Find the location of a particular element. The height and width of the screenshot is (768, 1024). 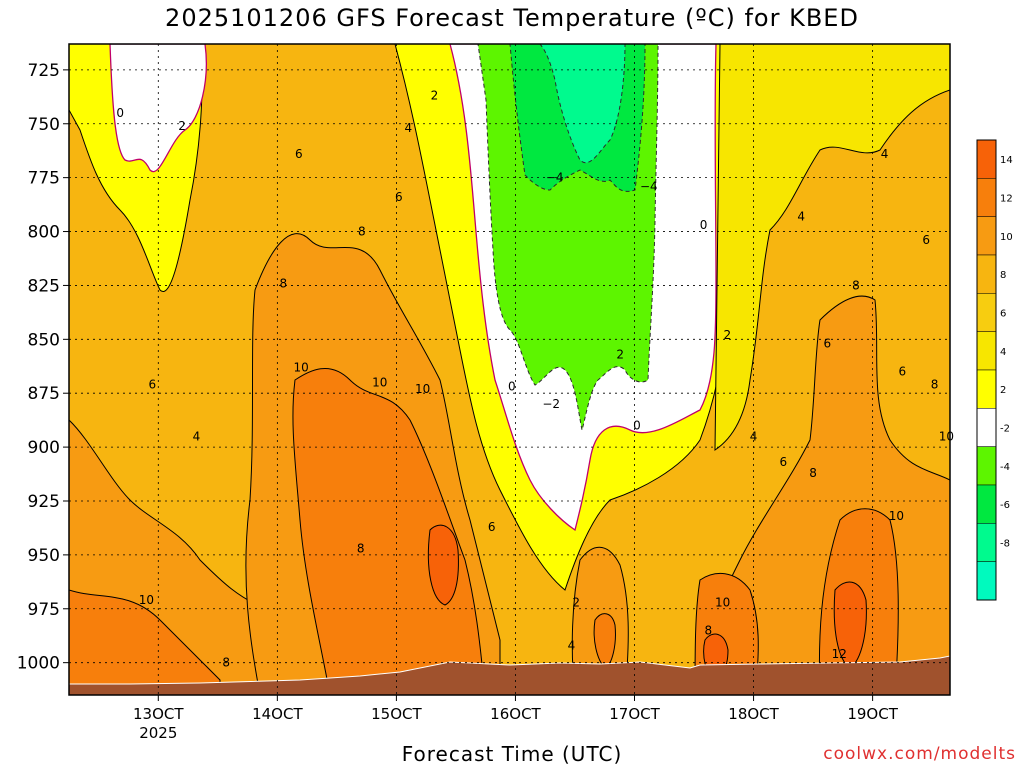

y-tick-label: 950 is located at coordinates (44, 556).